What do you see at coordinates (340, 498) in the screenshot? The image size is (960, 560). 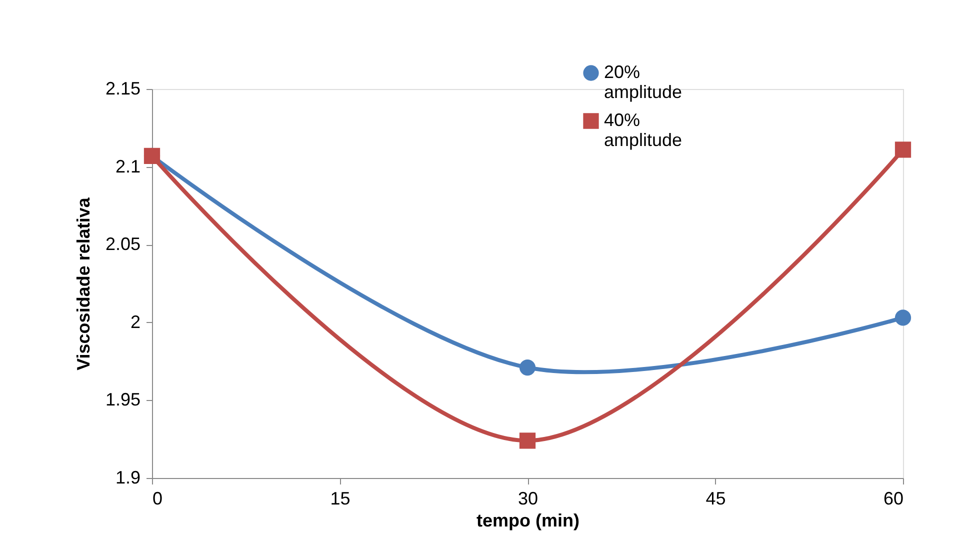 I see `x-tick-label: 15` at bounding box center [340, 498].